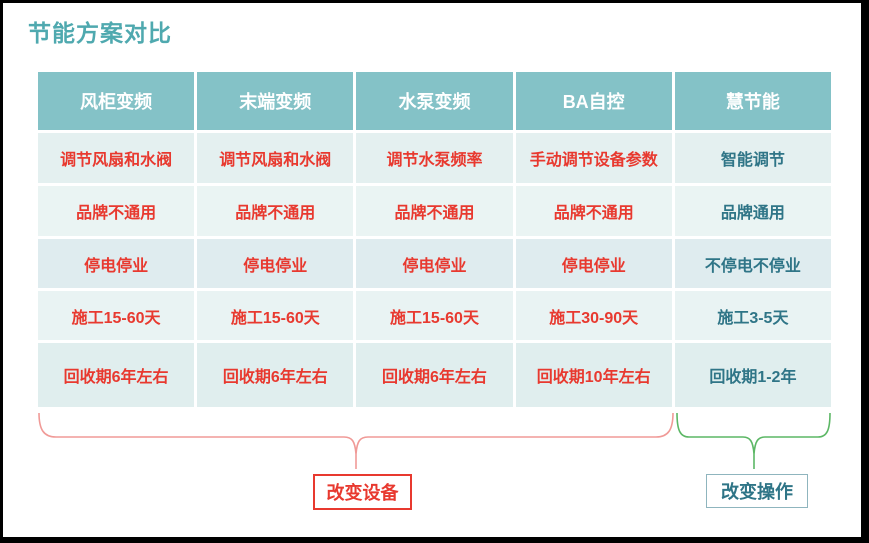 This screenshot has width=869, height=543. Describe the element at coordinates (752, 101) in the screenshot. I see `table-header-cell: 慧节能` at that location.